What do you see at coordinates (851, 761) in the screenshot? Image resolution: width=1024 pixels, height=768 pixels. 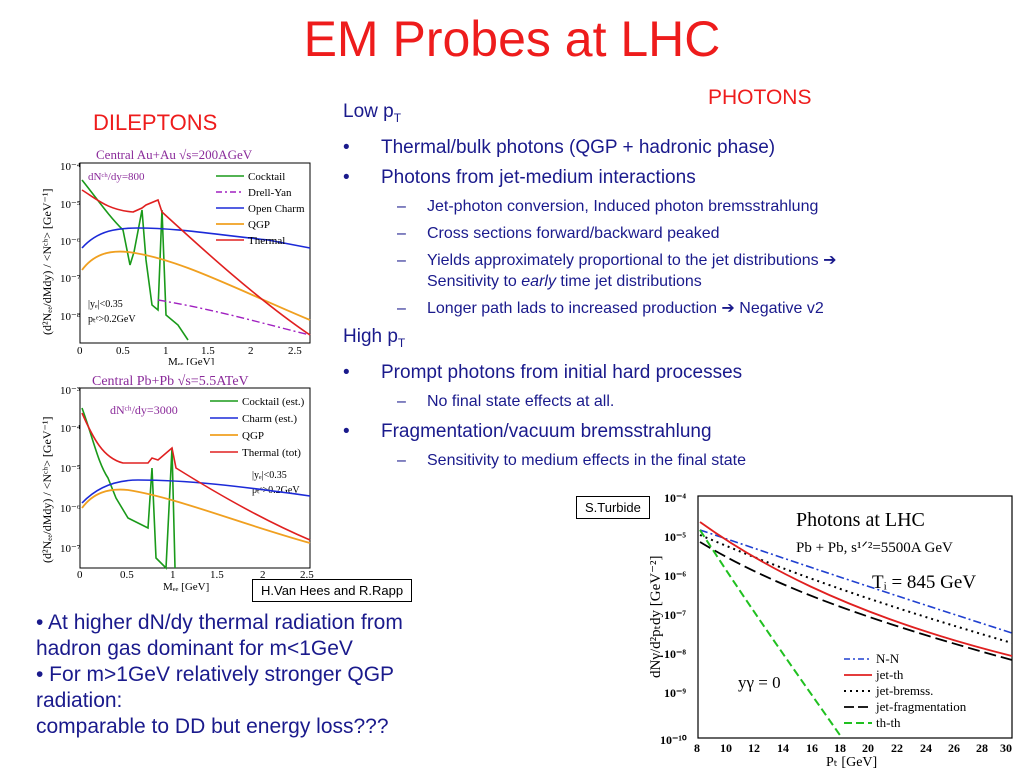 I see `x-axis-label: Pₜ [GeV]` at bounding box center [851, 761].